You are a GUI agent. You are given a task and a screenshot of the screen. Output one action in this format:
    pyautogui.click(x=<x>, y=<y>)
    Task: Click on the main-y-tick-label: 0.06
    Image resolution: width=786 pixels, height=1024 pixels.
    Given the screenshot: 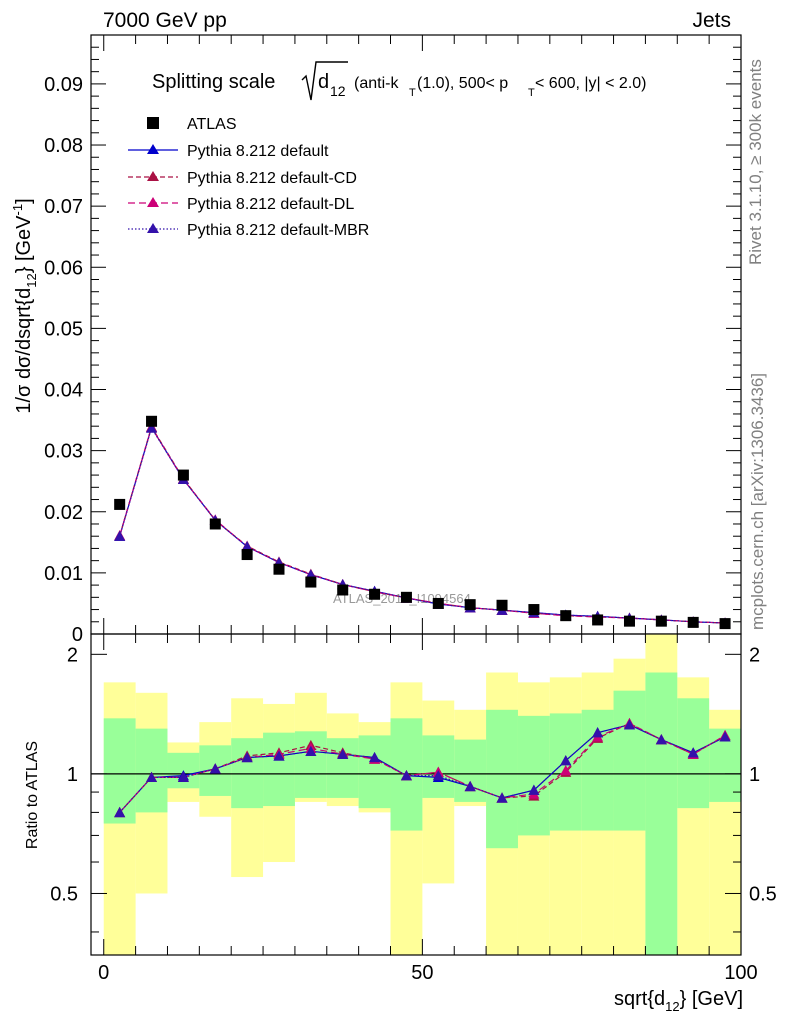 What is the action you would take?
    pyautogui.click(x=63, y=268)
    